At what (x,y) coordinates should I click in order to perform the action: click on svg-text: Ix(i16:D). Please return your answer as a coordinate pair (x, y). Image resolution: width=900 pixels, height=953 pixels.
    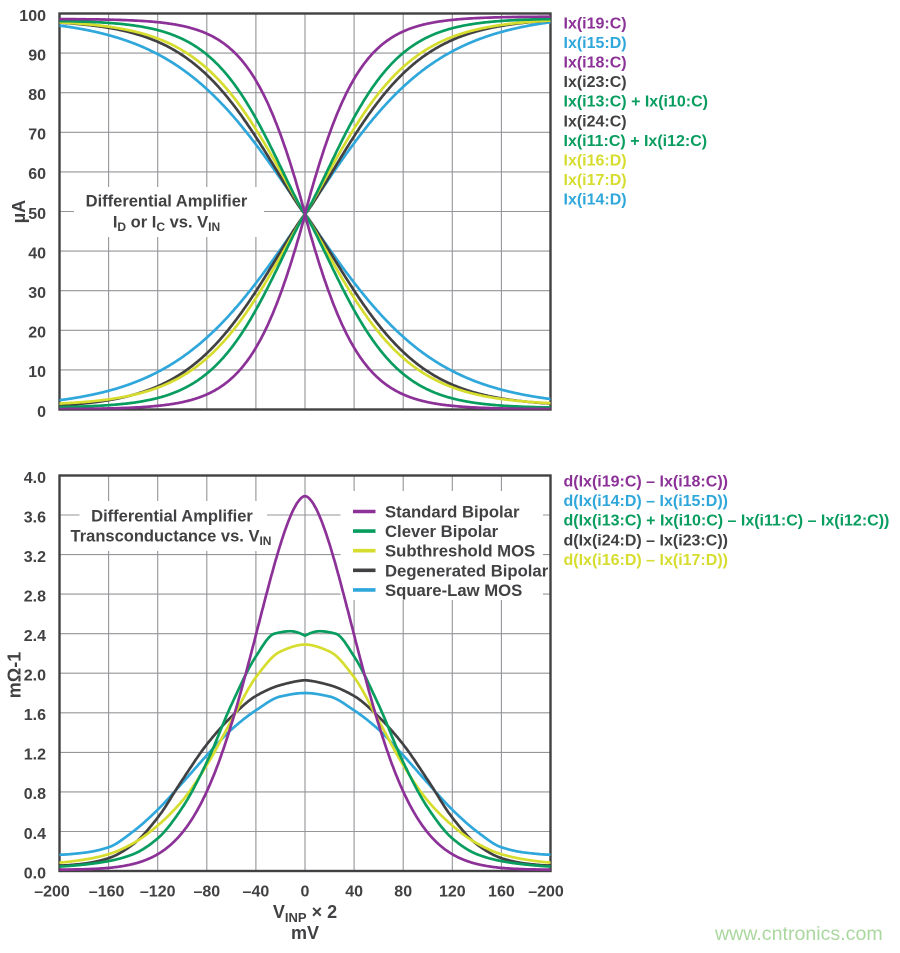
    Looking at the image, I should click on (595, 160).